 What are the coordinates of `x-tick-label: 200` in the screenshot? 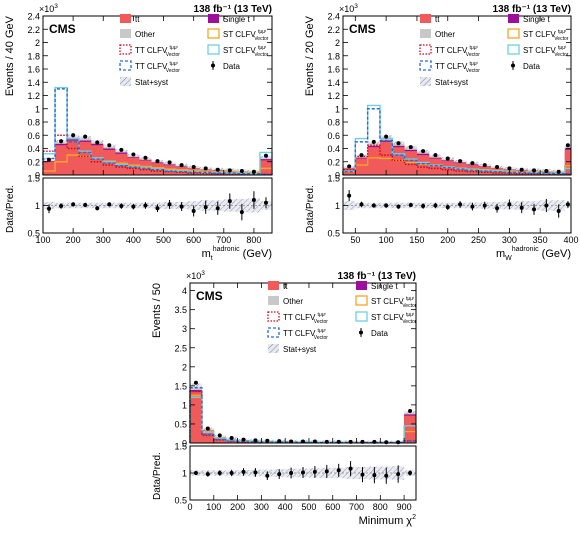 It's located at (73, 240).